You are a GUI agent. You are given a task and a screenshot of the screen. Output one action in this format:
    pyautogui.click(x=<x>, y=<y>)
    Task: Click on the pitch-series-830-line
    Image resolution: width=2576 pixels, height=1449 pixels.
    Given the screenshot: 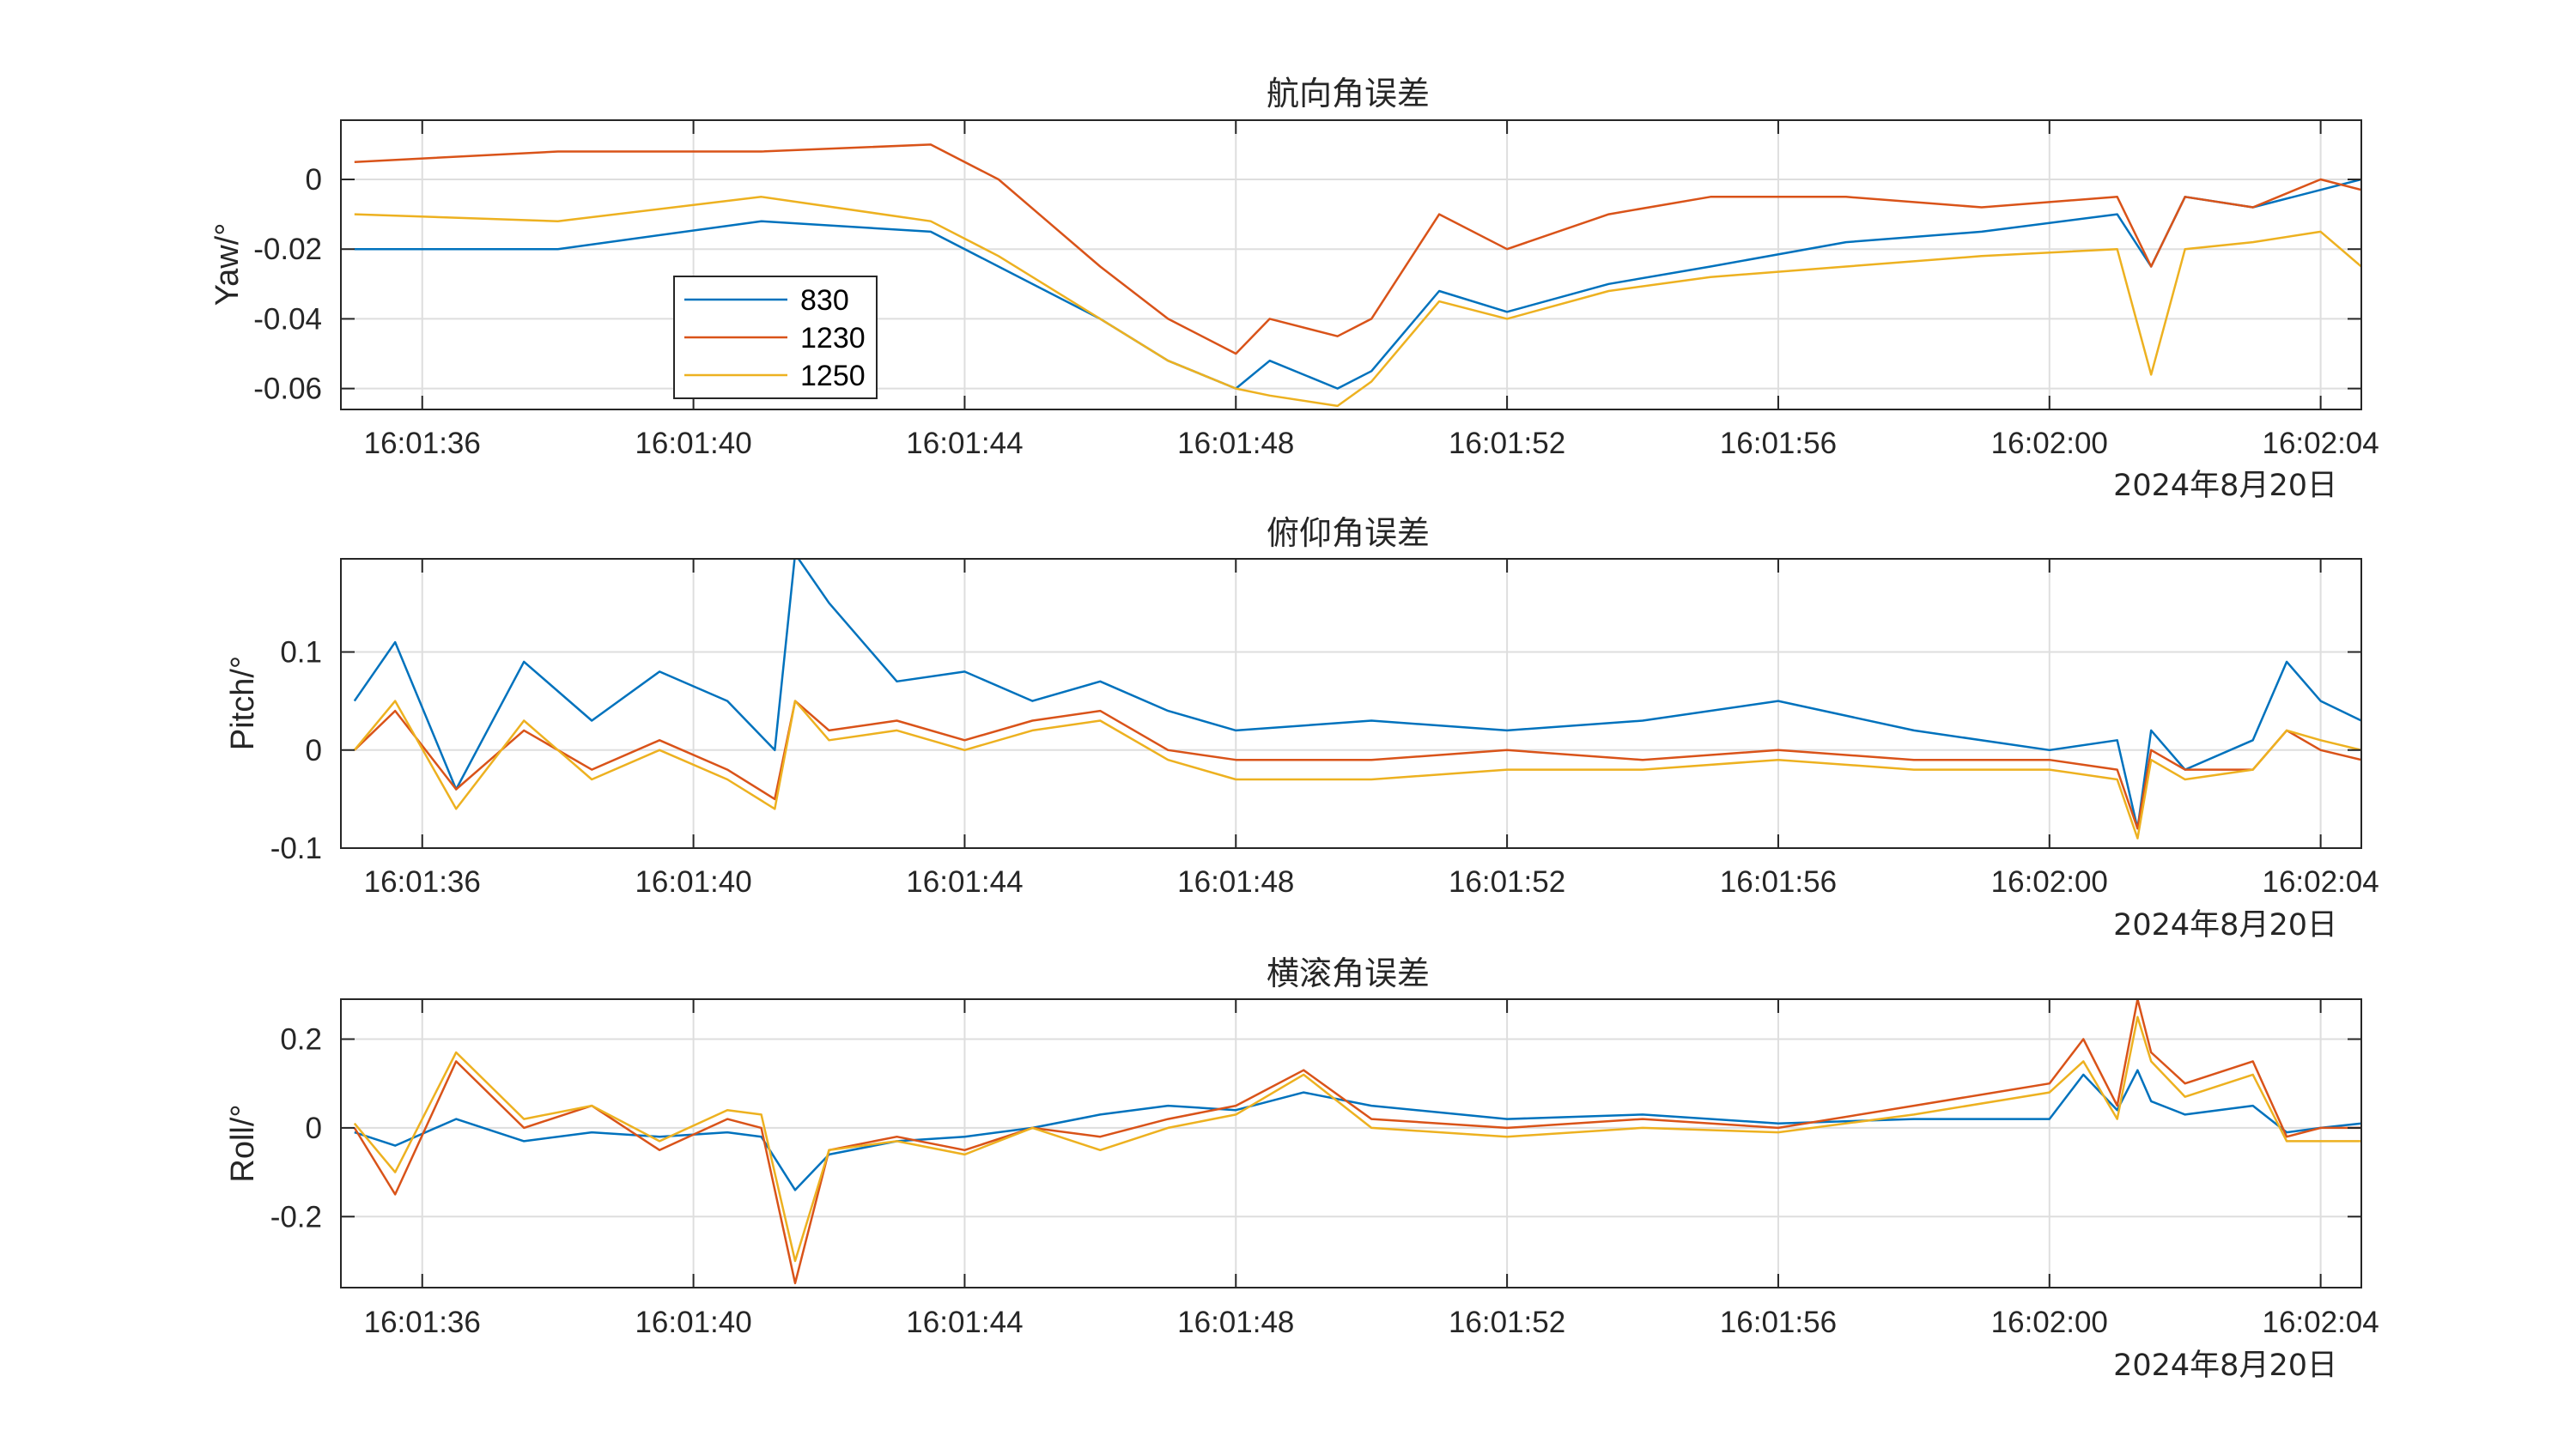 What is the action you would take?
    pyautogui.click(x=1357, y=694)
    